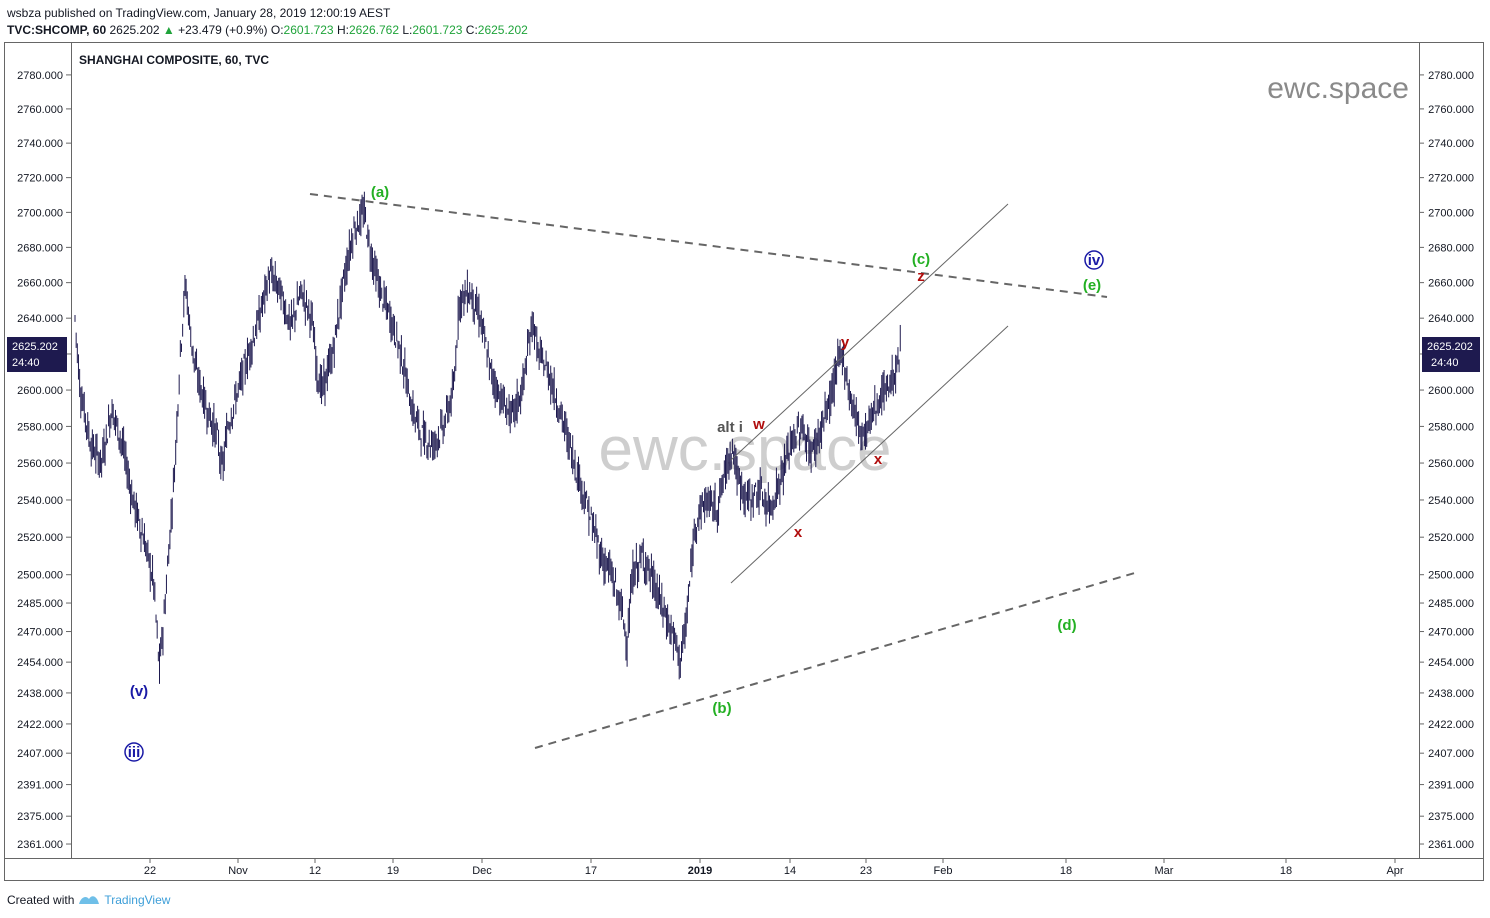  I want to click on price-badge-left: 2625.202 24:40, so click(37, 354).